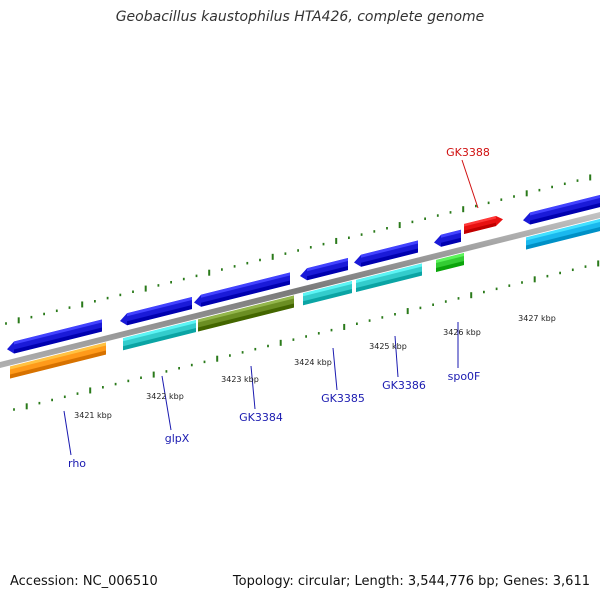 The width and height of the screenshot is (600, 600). What do you see at coordinates (77, 463) in the screenshot?
I see `gene-label-rho: rho` at bounding box center [77, 463].